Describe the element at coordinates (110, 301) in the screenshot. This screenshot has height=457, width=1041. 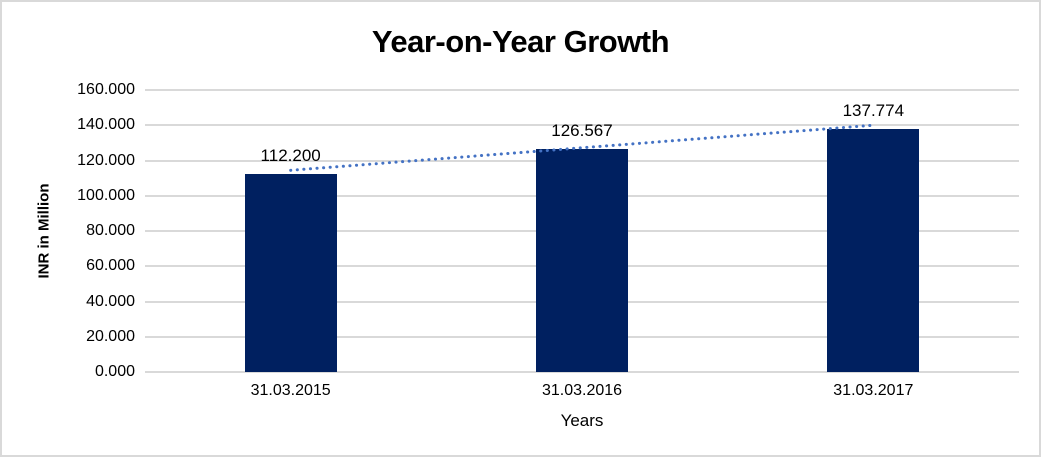
I see `y-tick-label: 40.000` at that location.